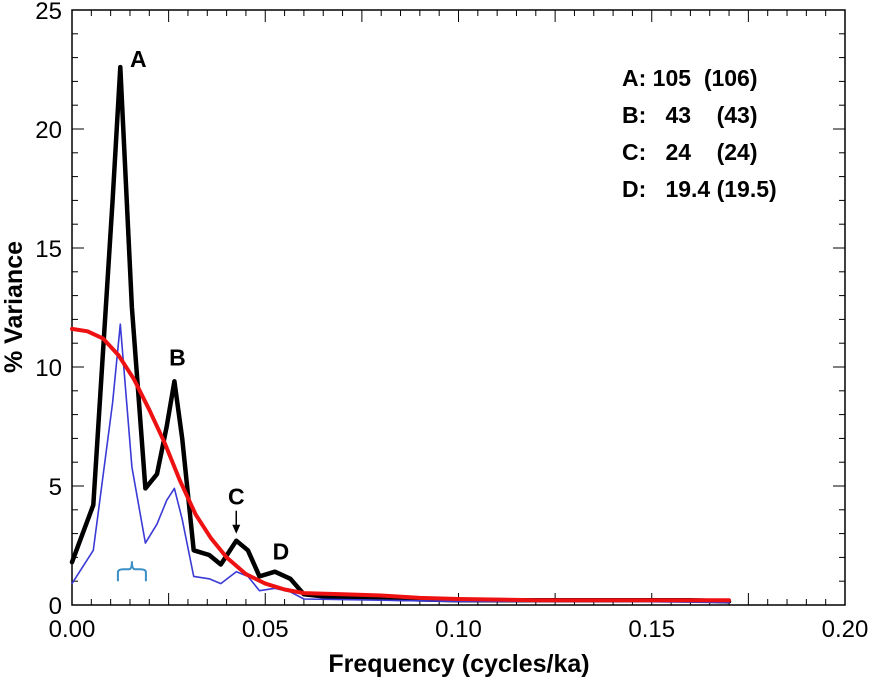 Image resolution: width=877 pixels, height=680 pixels. Describe the element at coordinates (55, 606) in the screenshot. I see `y-tick-label: 0` at that location.